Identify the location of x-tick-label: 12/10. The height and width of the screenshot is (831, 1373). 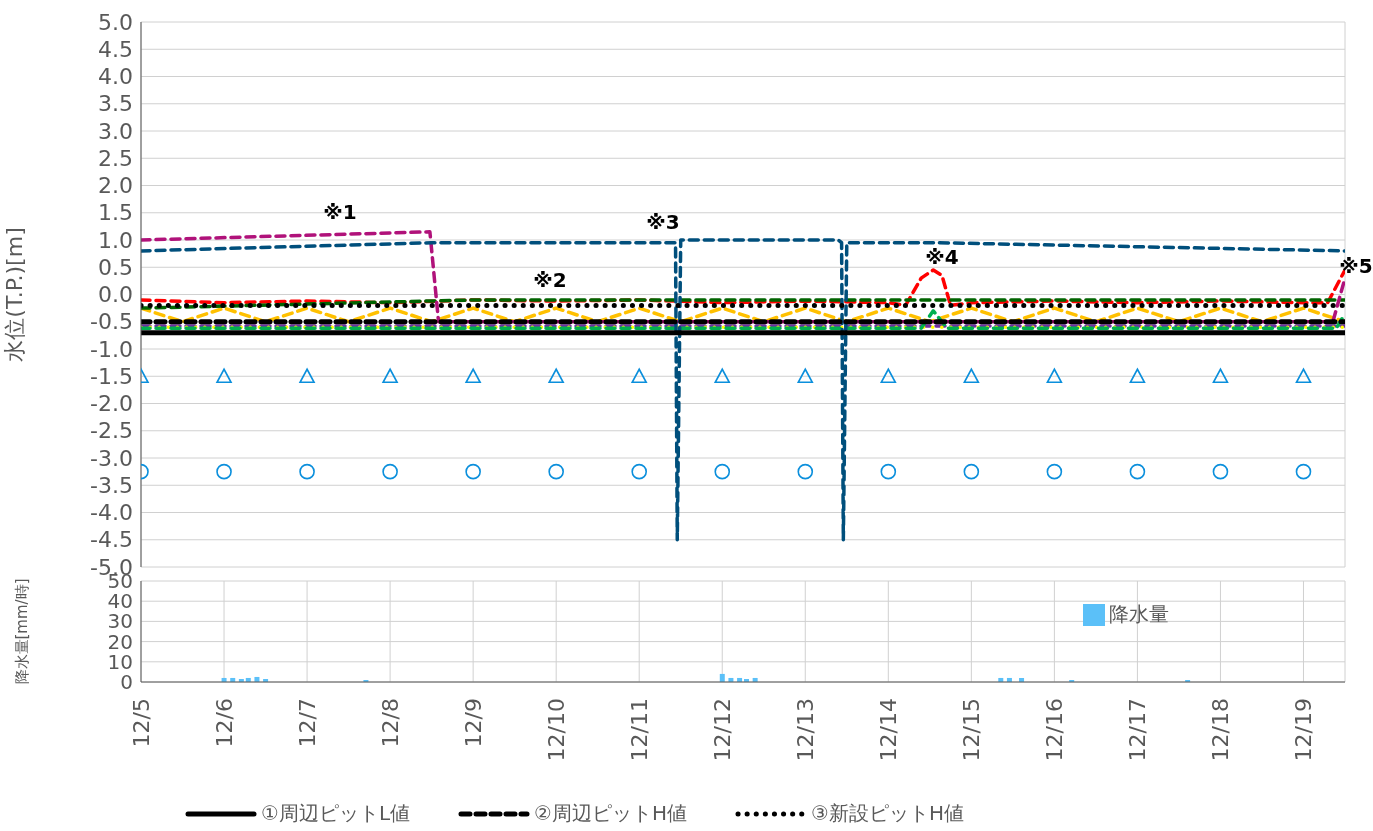
(556, 730).